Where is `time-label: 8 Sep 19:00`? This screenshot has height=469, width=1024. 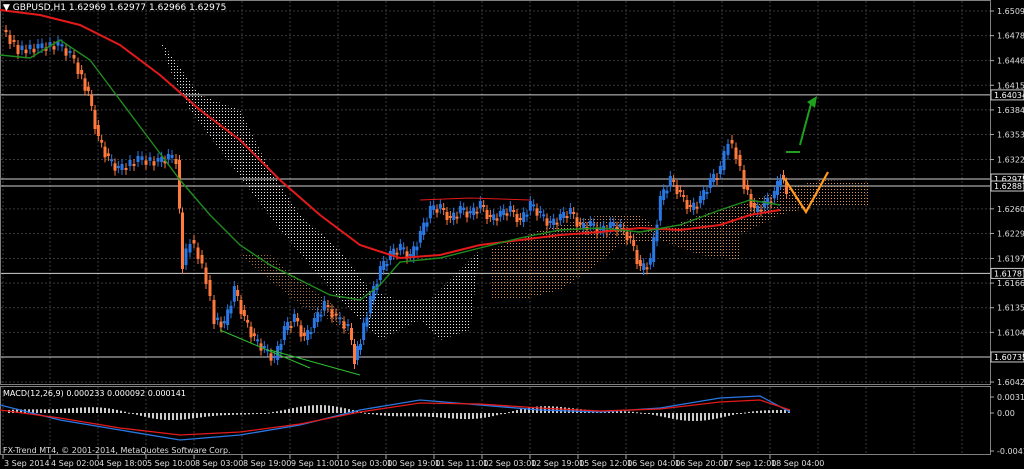 time-label: 8 Sep 19:00 is located at coordinates (267, 463).